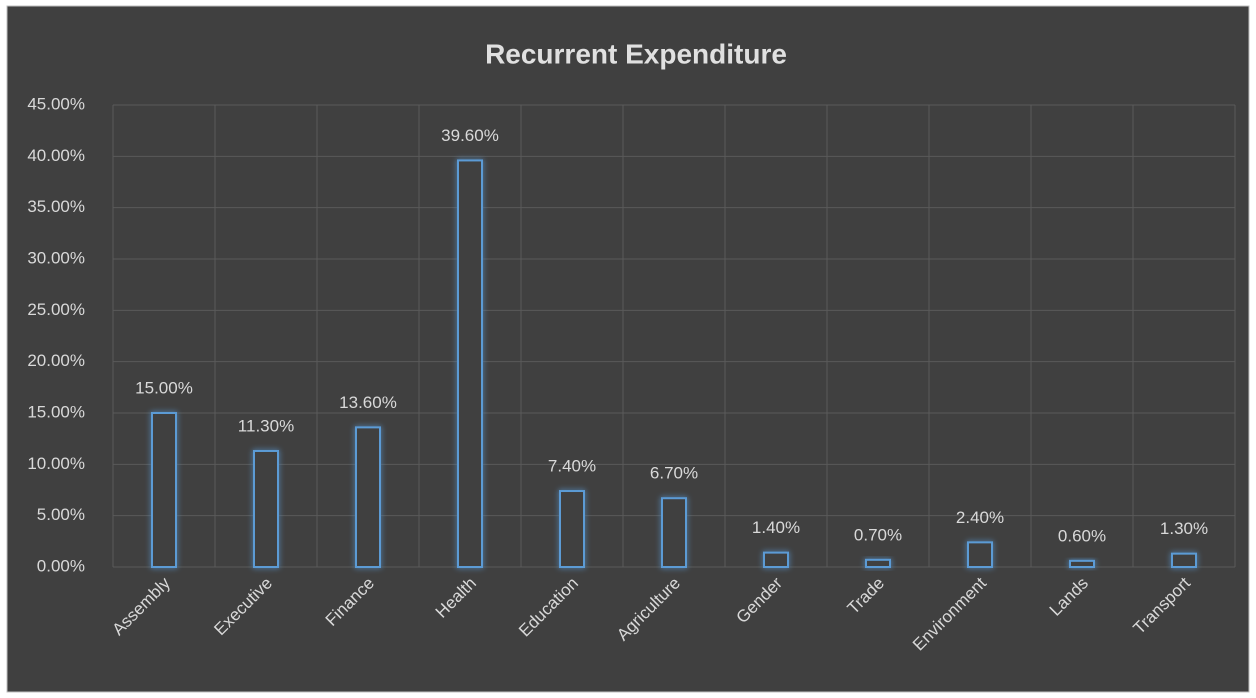 This screenshot has width=1256, height=698. Describe the element at coordinates (56, 463) in the screenshot. I see `y-tick-label: 10.00%` at that location.